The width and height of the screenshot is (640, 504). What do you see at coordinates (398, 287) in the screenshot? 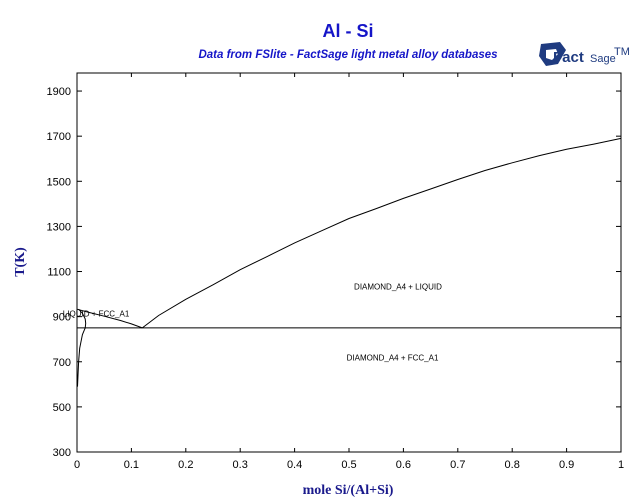
I see `phase-region-label: DIAMOND_A4 + LIQUID` at bounding box center [398, 287].